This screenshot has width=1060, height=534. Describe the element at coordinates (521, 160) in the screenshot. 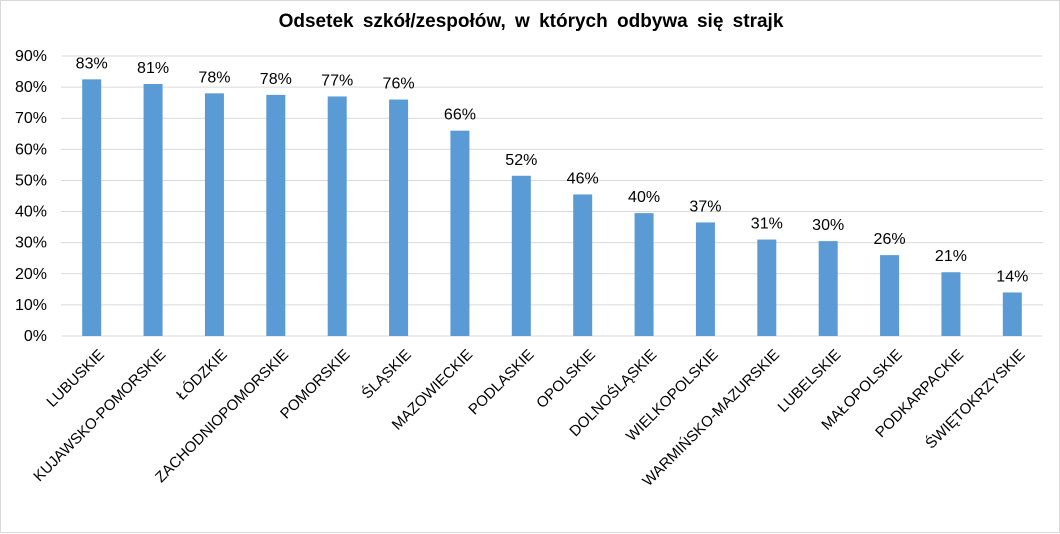

I see `data-label: 52%` at that location.